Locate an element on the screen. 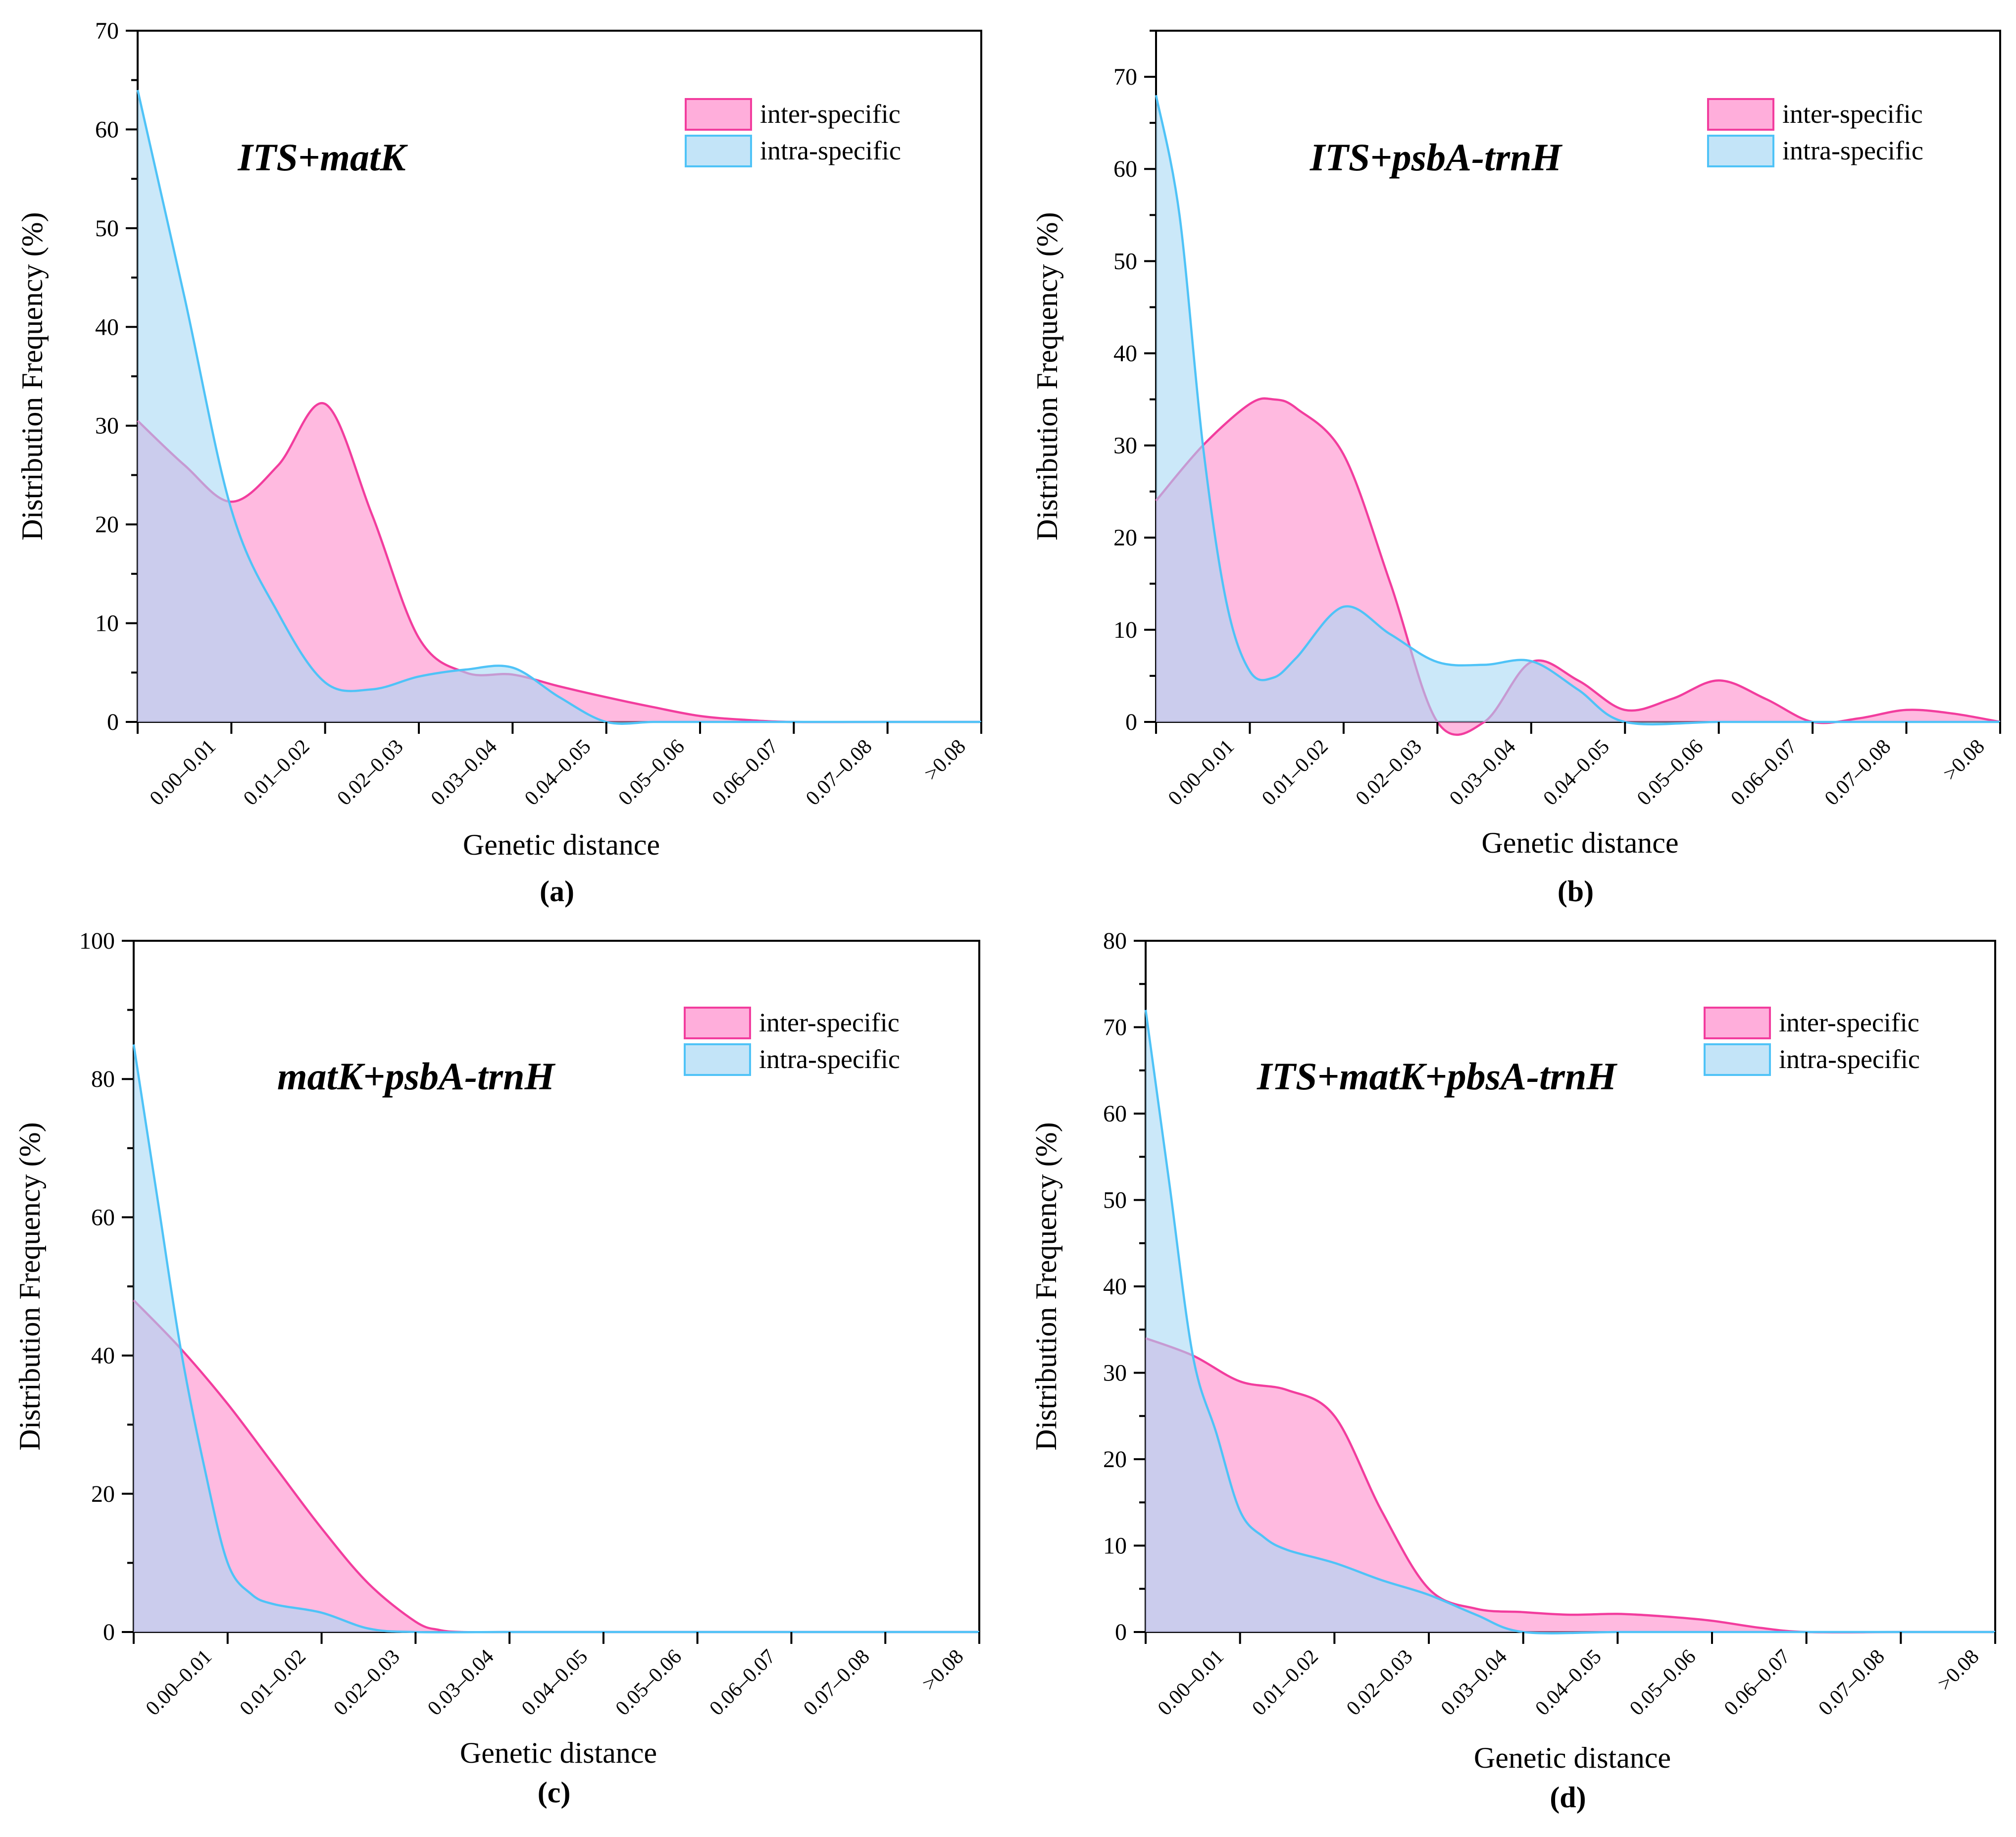 The width and height of the screenshot is (2016, 1837). chart-title: ITS+matK is located at coordinates (322, 157).